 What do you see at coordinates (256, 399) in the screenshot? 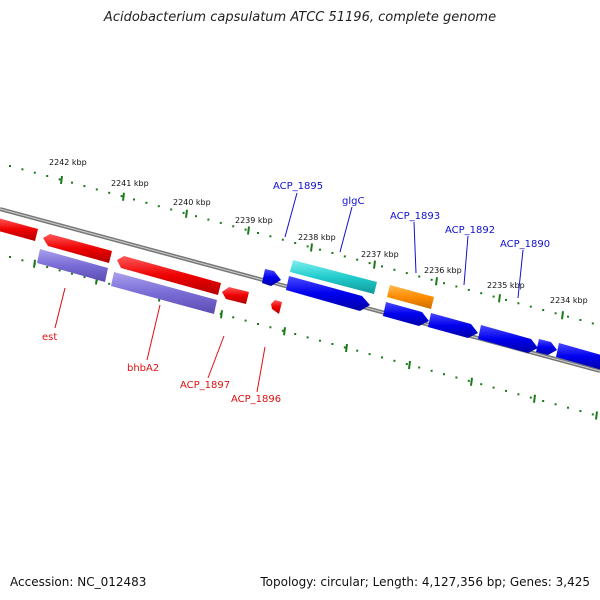
I see `gene-label: ACP_1896` at bounding box center [256, 399].